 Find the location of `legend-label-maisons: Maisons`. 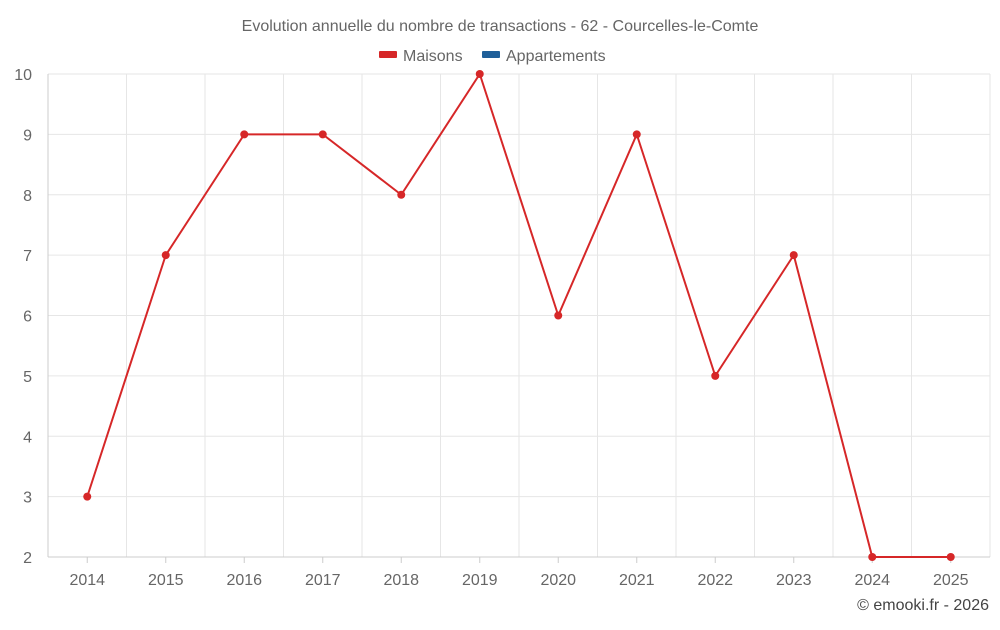

legend-label-maisons: Maisons is located at coordinates (433, 56).